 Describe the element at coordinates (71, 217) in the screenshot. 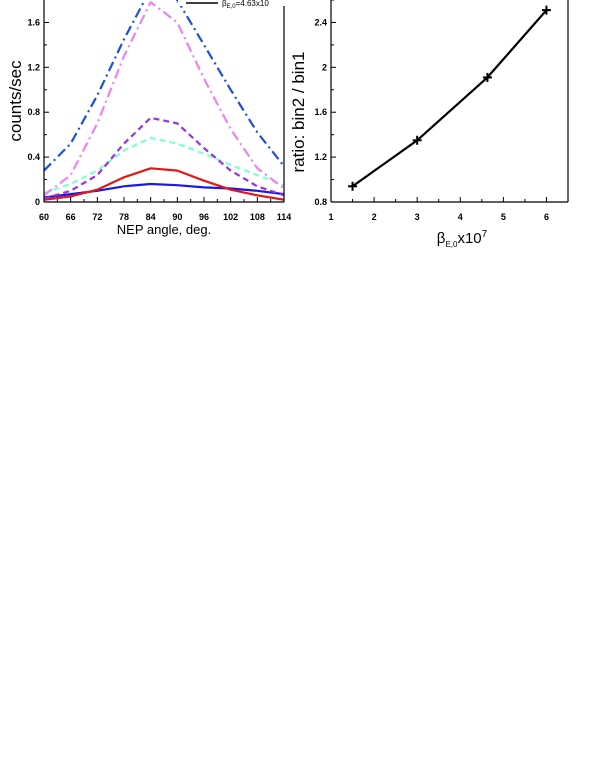

I see `left-x-tick-label: 66` at that location.